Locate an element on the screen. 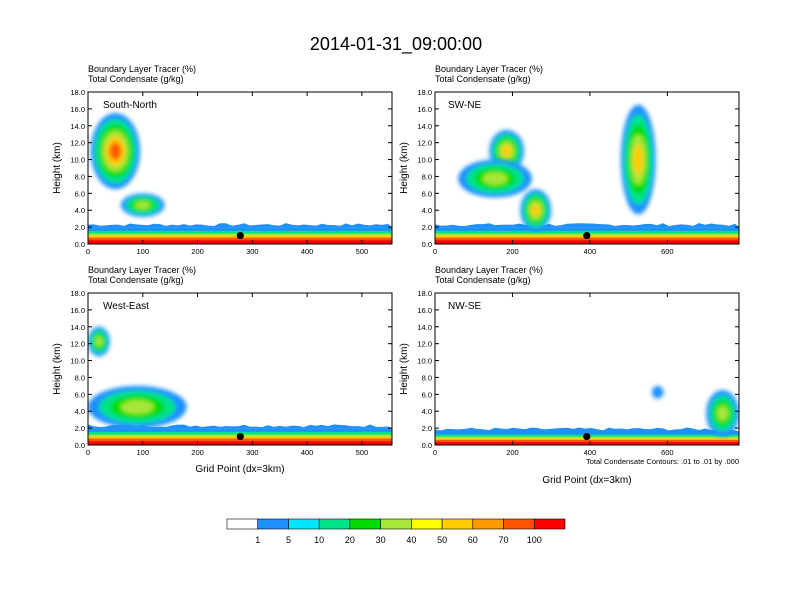  y-tick-label: 2.0 is located at coordinates (80, 428).